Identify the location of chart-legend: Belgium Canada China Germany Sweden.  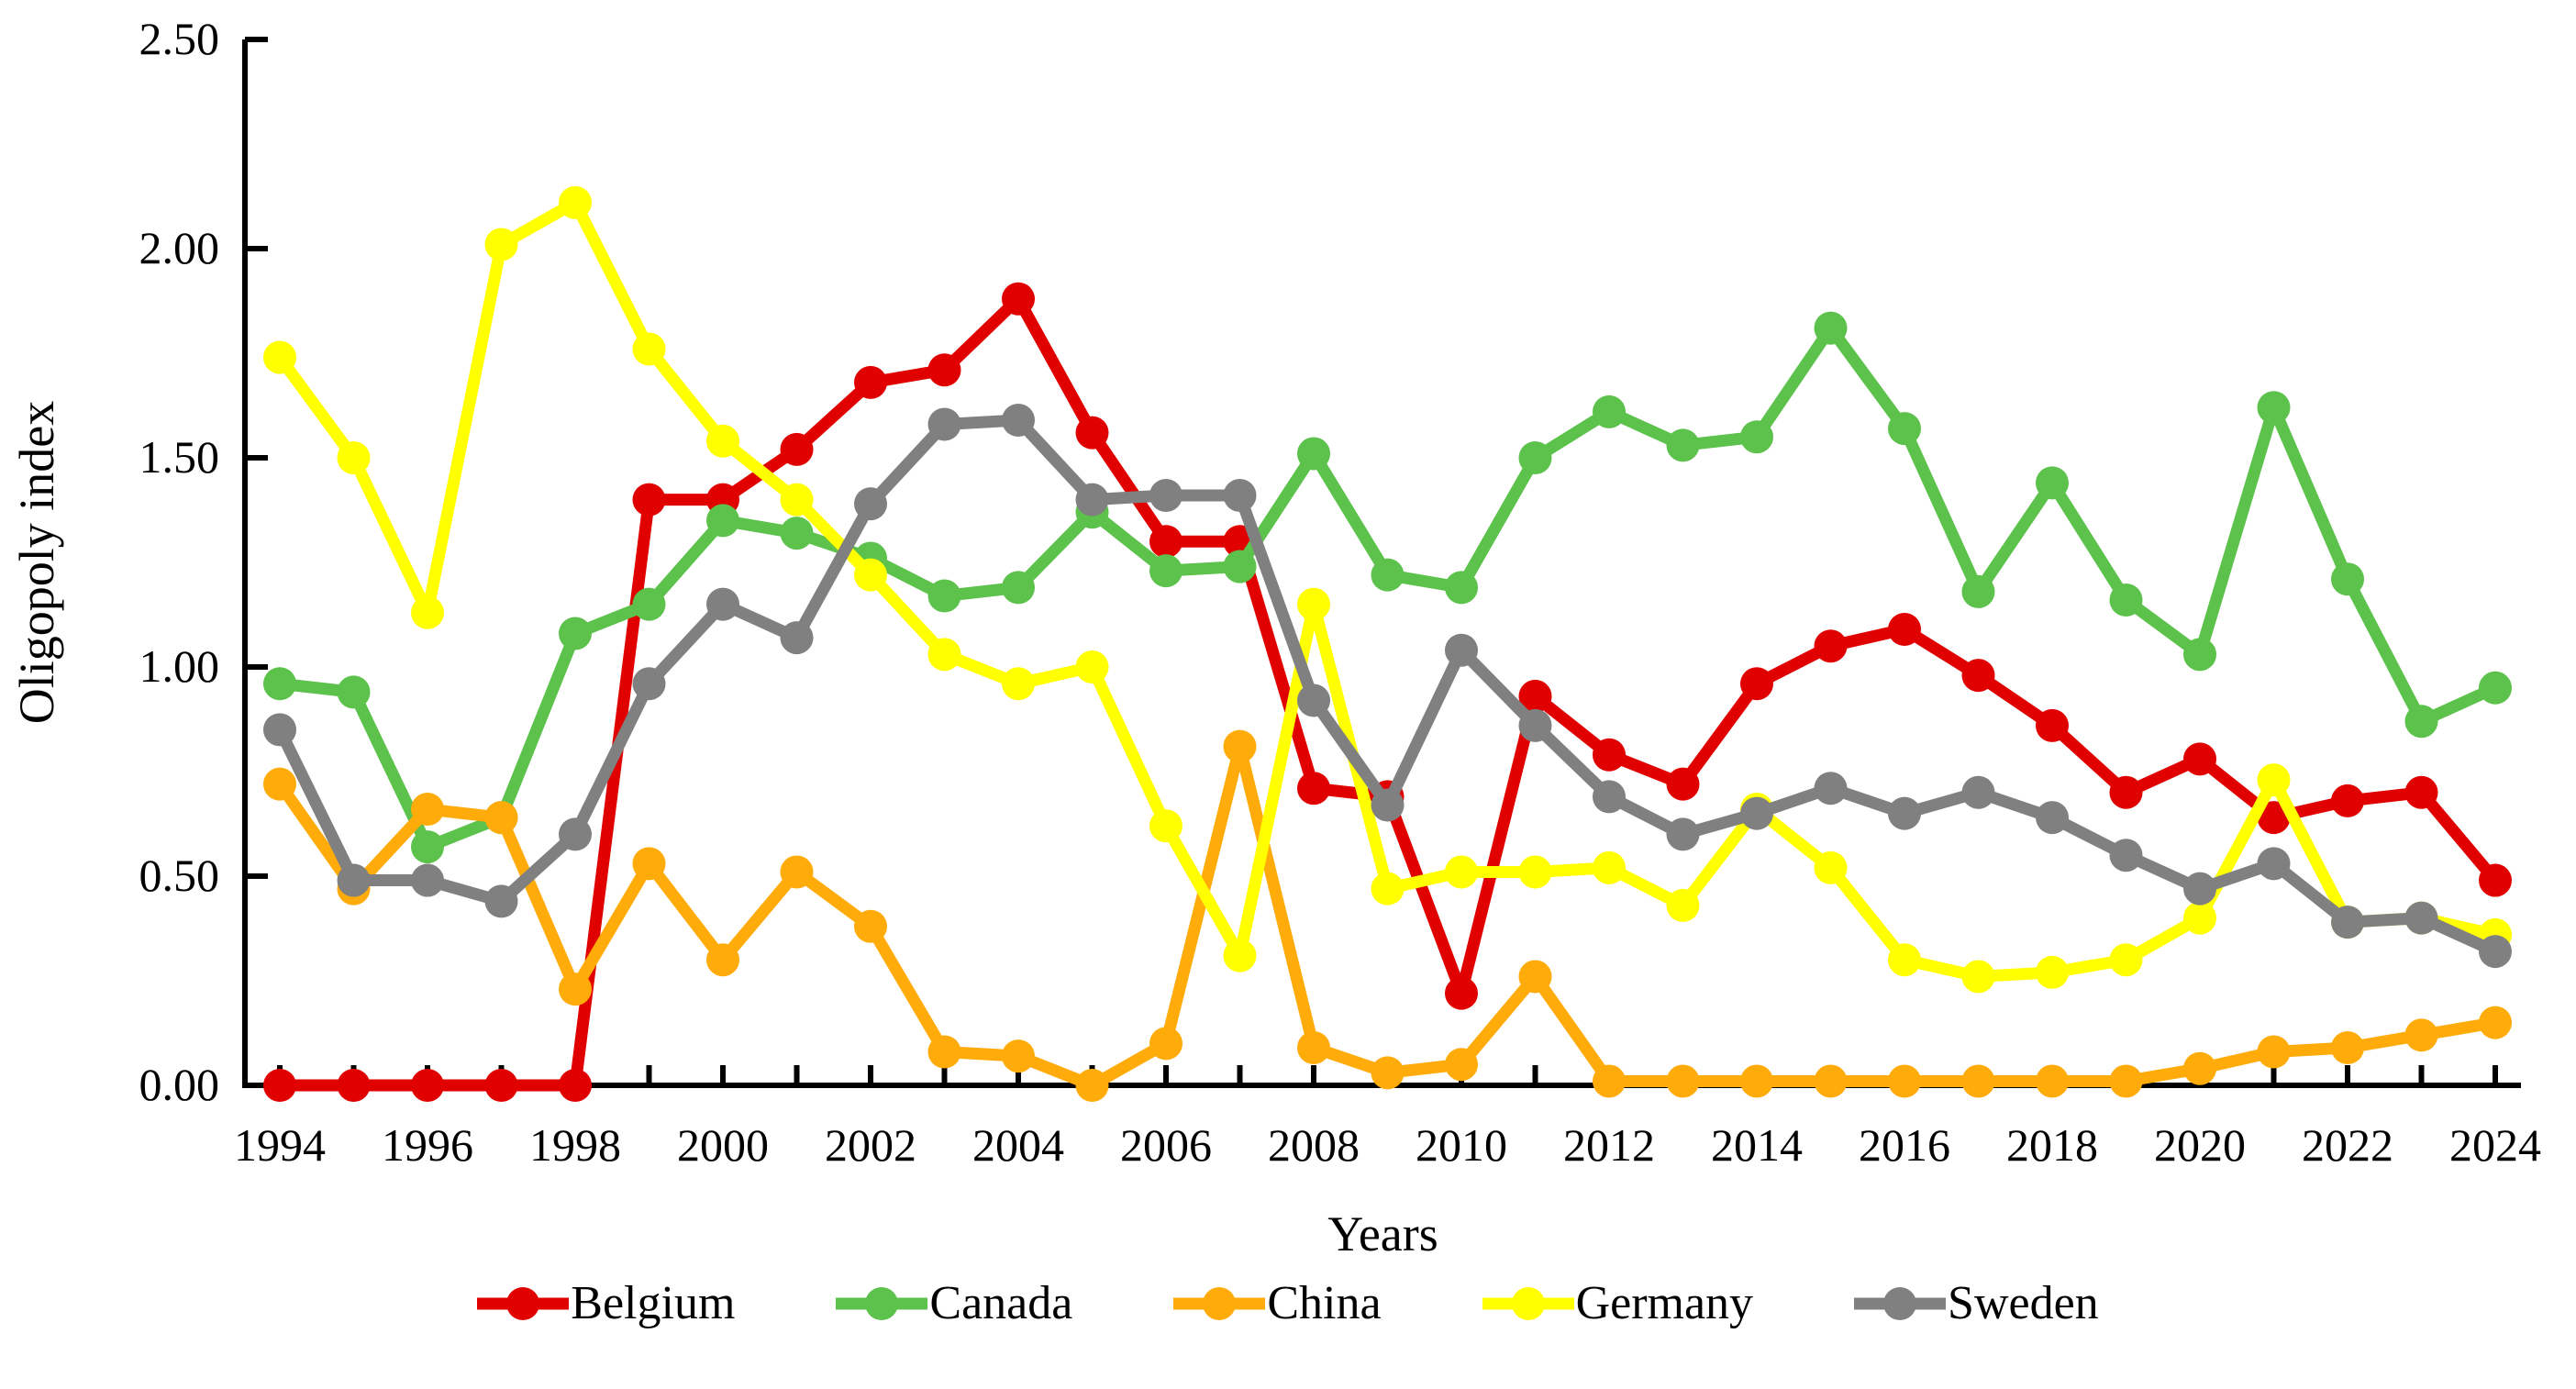
(1288, 1304).